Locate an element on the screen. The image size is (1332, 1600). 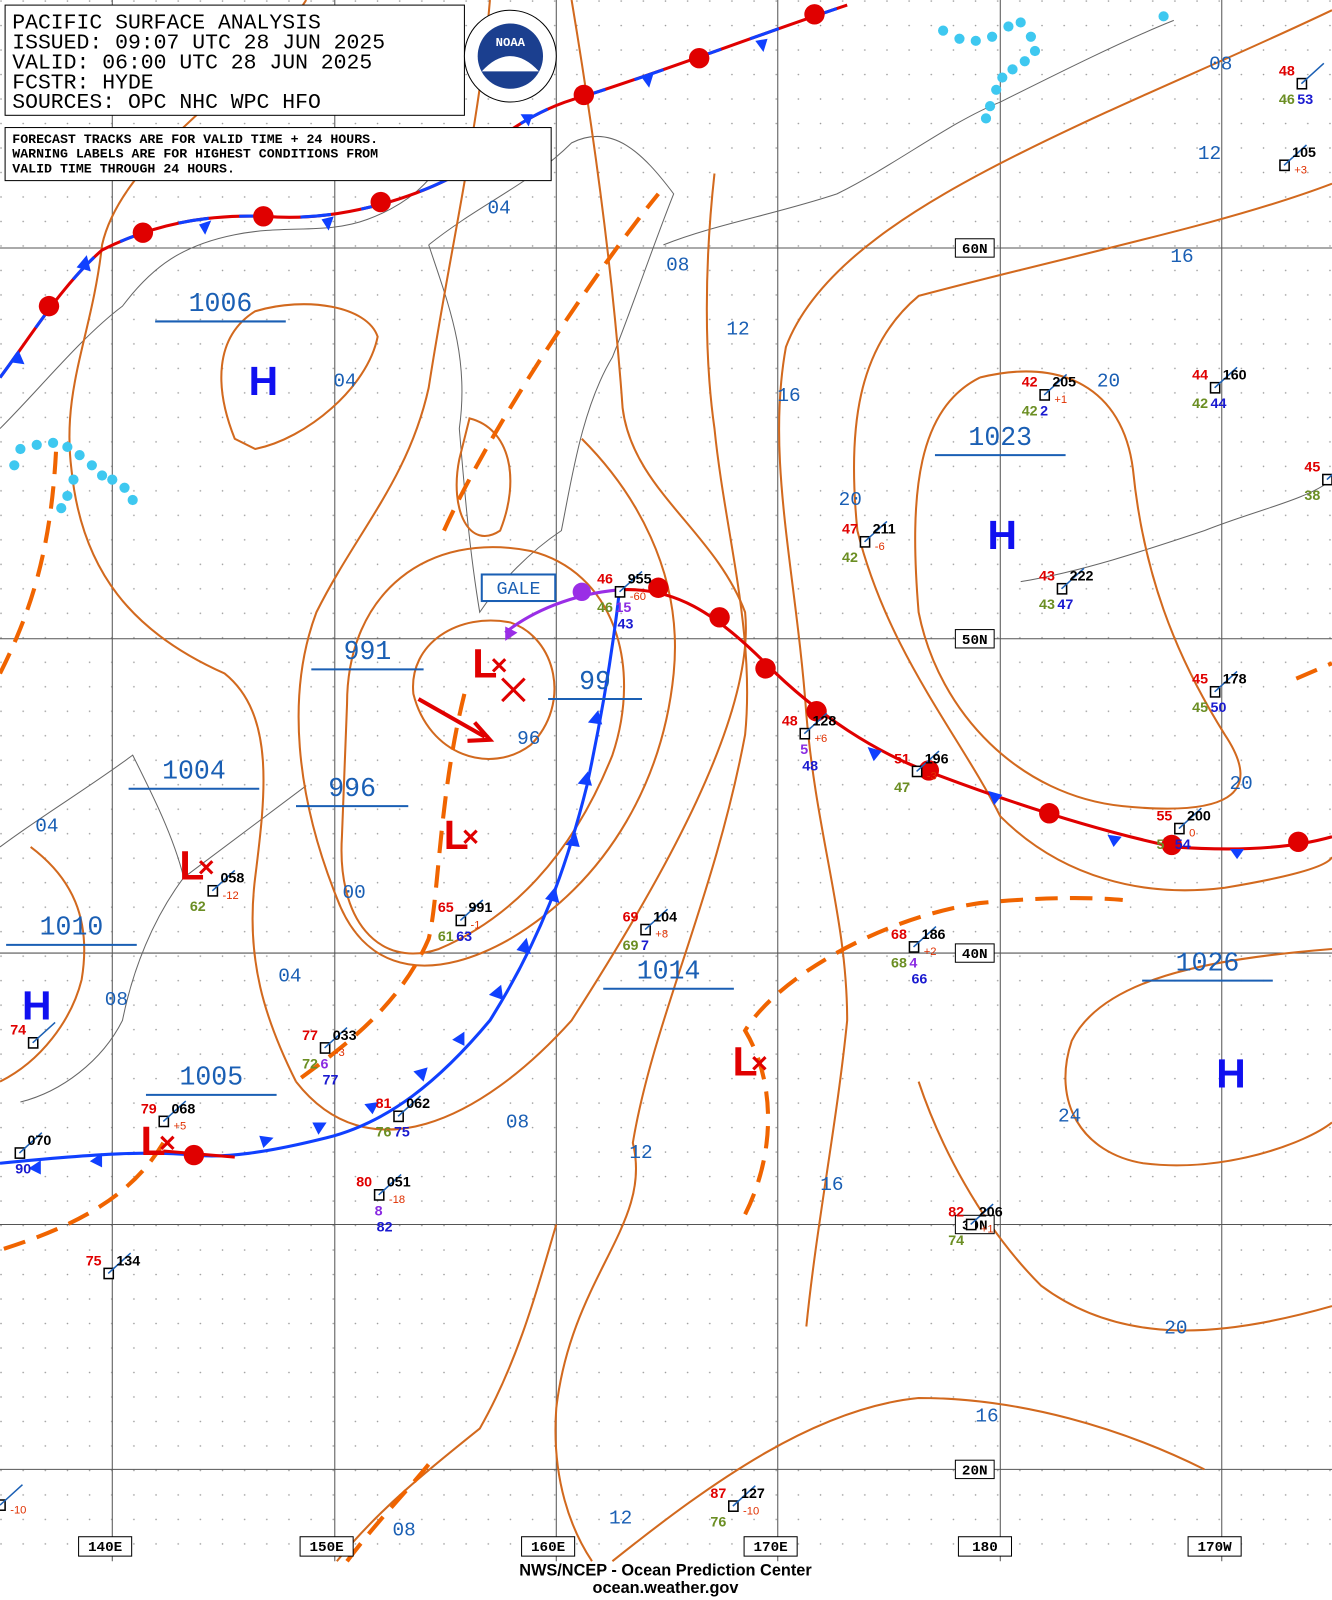
sea-info: 77 is located at coordinates (331, 1081).